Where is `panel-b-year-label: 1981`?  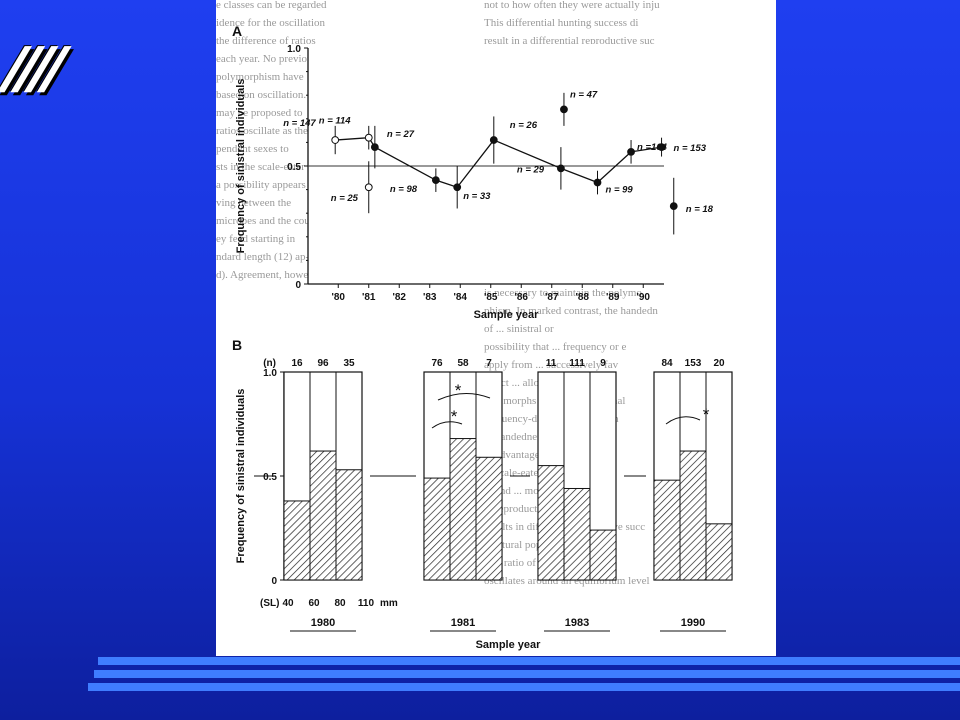
panel-b-year-label: 1981 is located at coordinates (463, 623).